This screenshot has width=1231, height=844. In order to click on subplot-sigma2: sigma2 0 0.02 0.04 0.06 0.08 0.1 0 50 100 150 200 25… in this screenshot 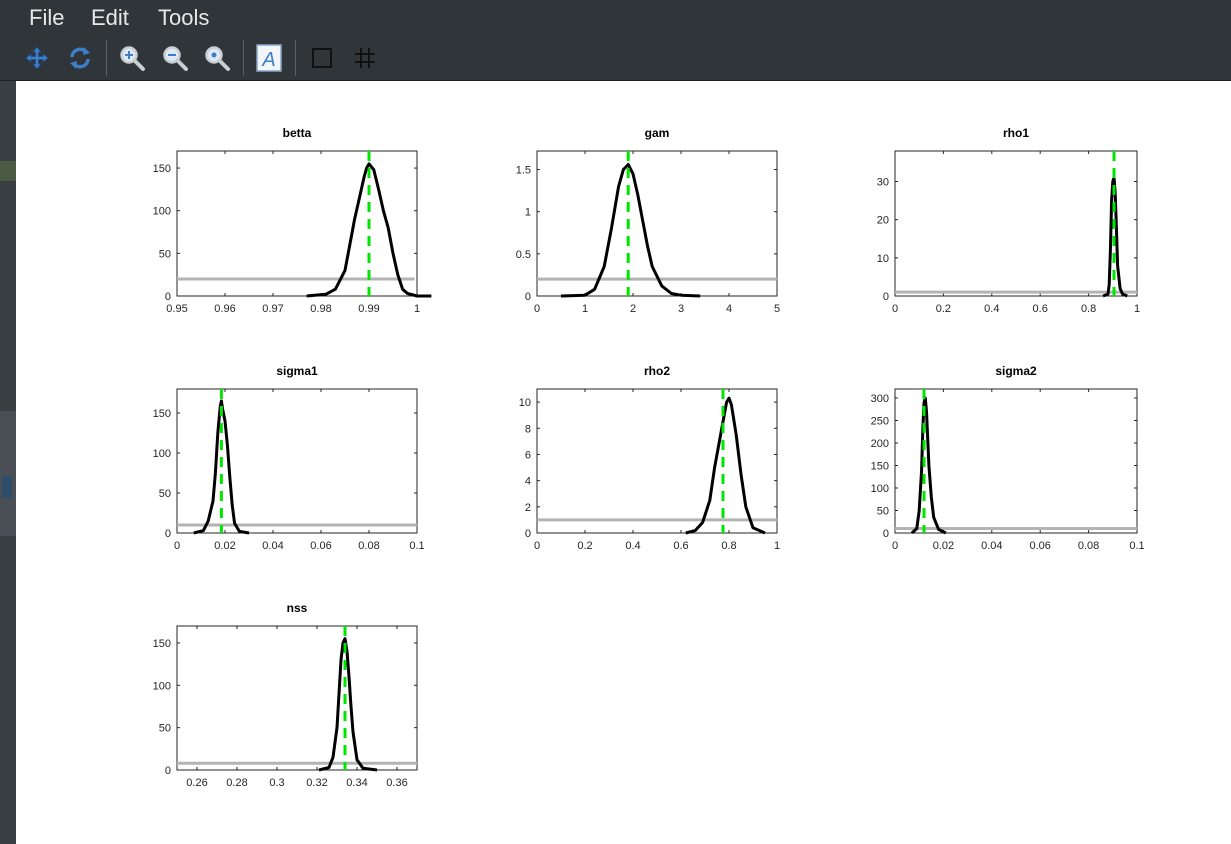, I will do `click(1008, 458)`.